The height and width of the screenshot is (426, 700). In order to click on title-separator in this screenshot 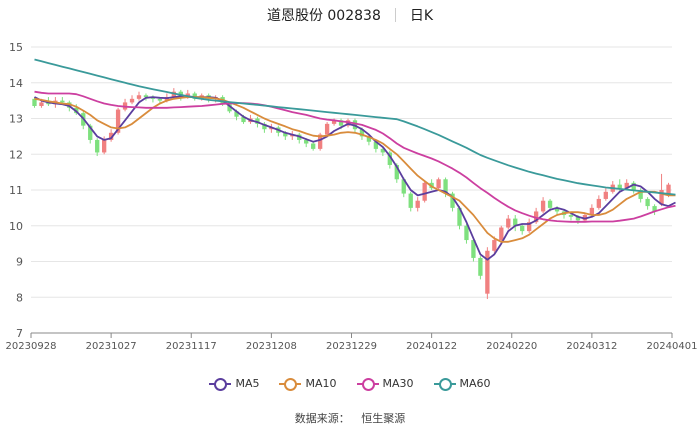, I will do `click(395, 15)`.